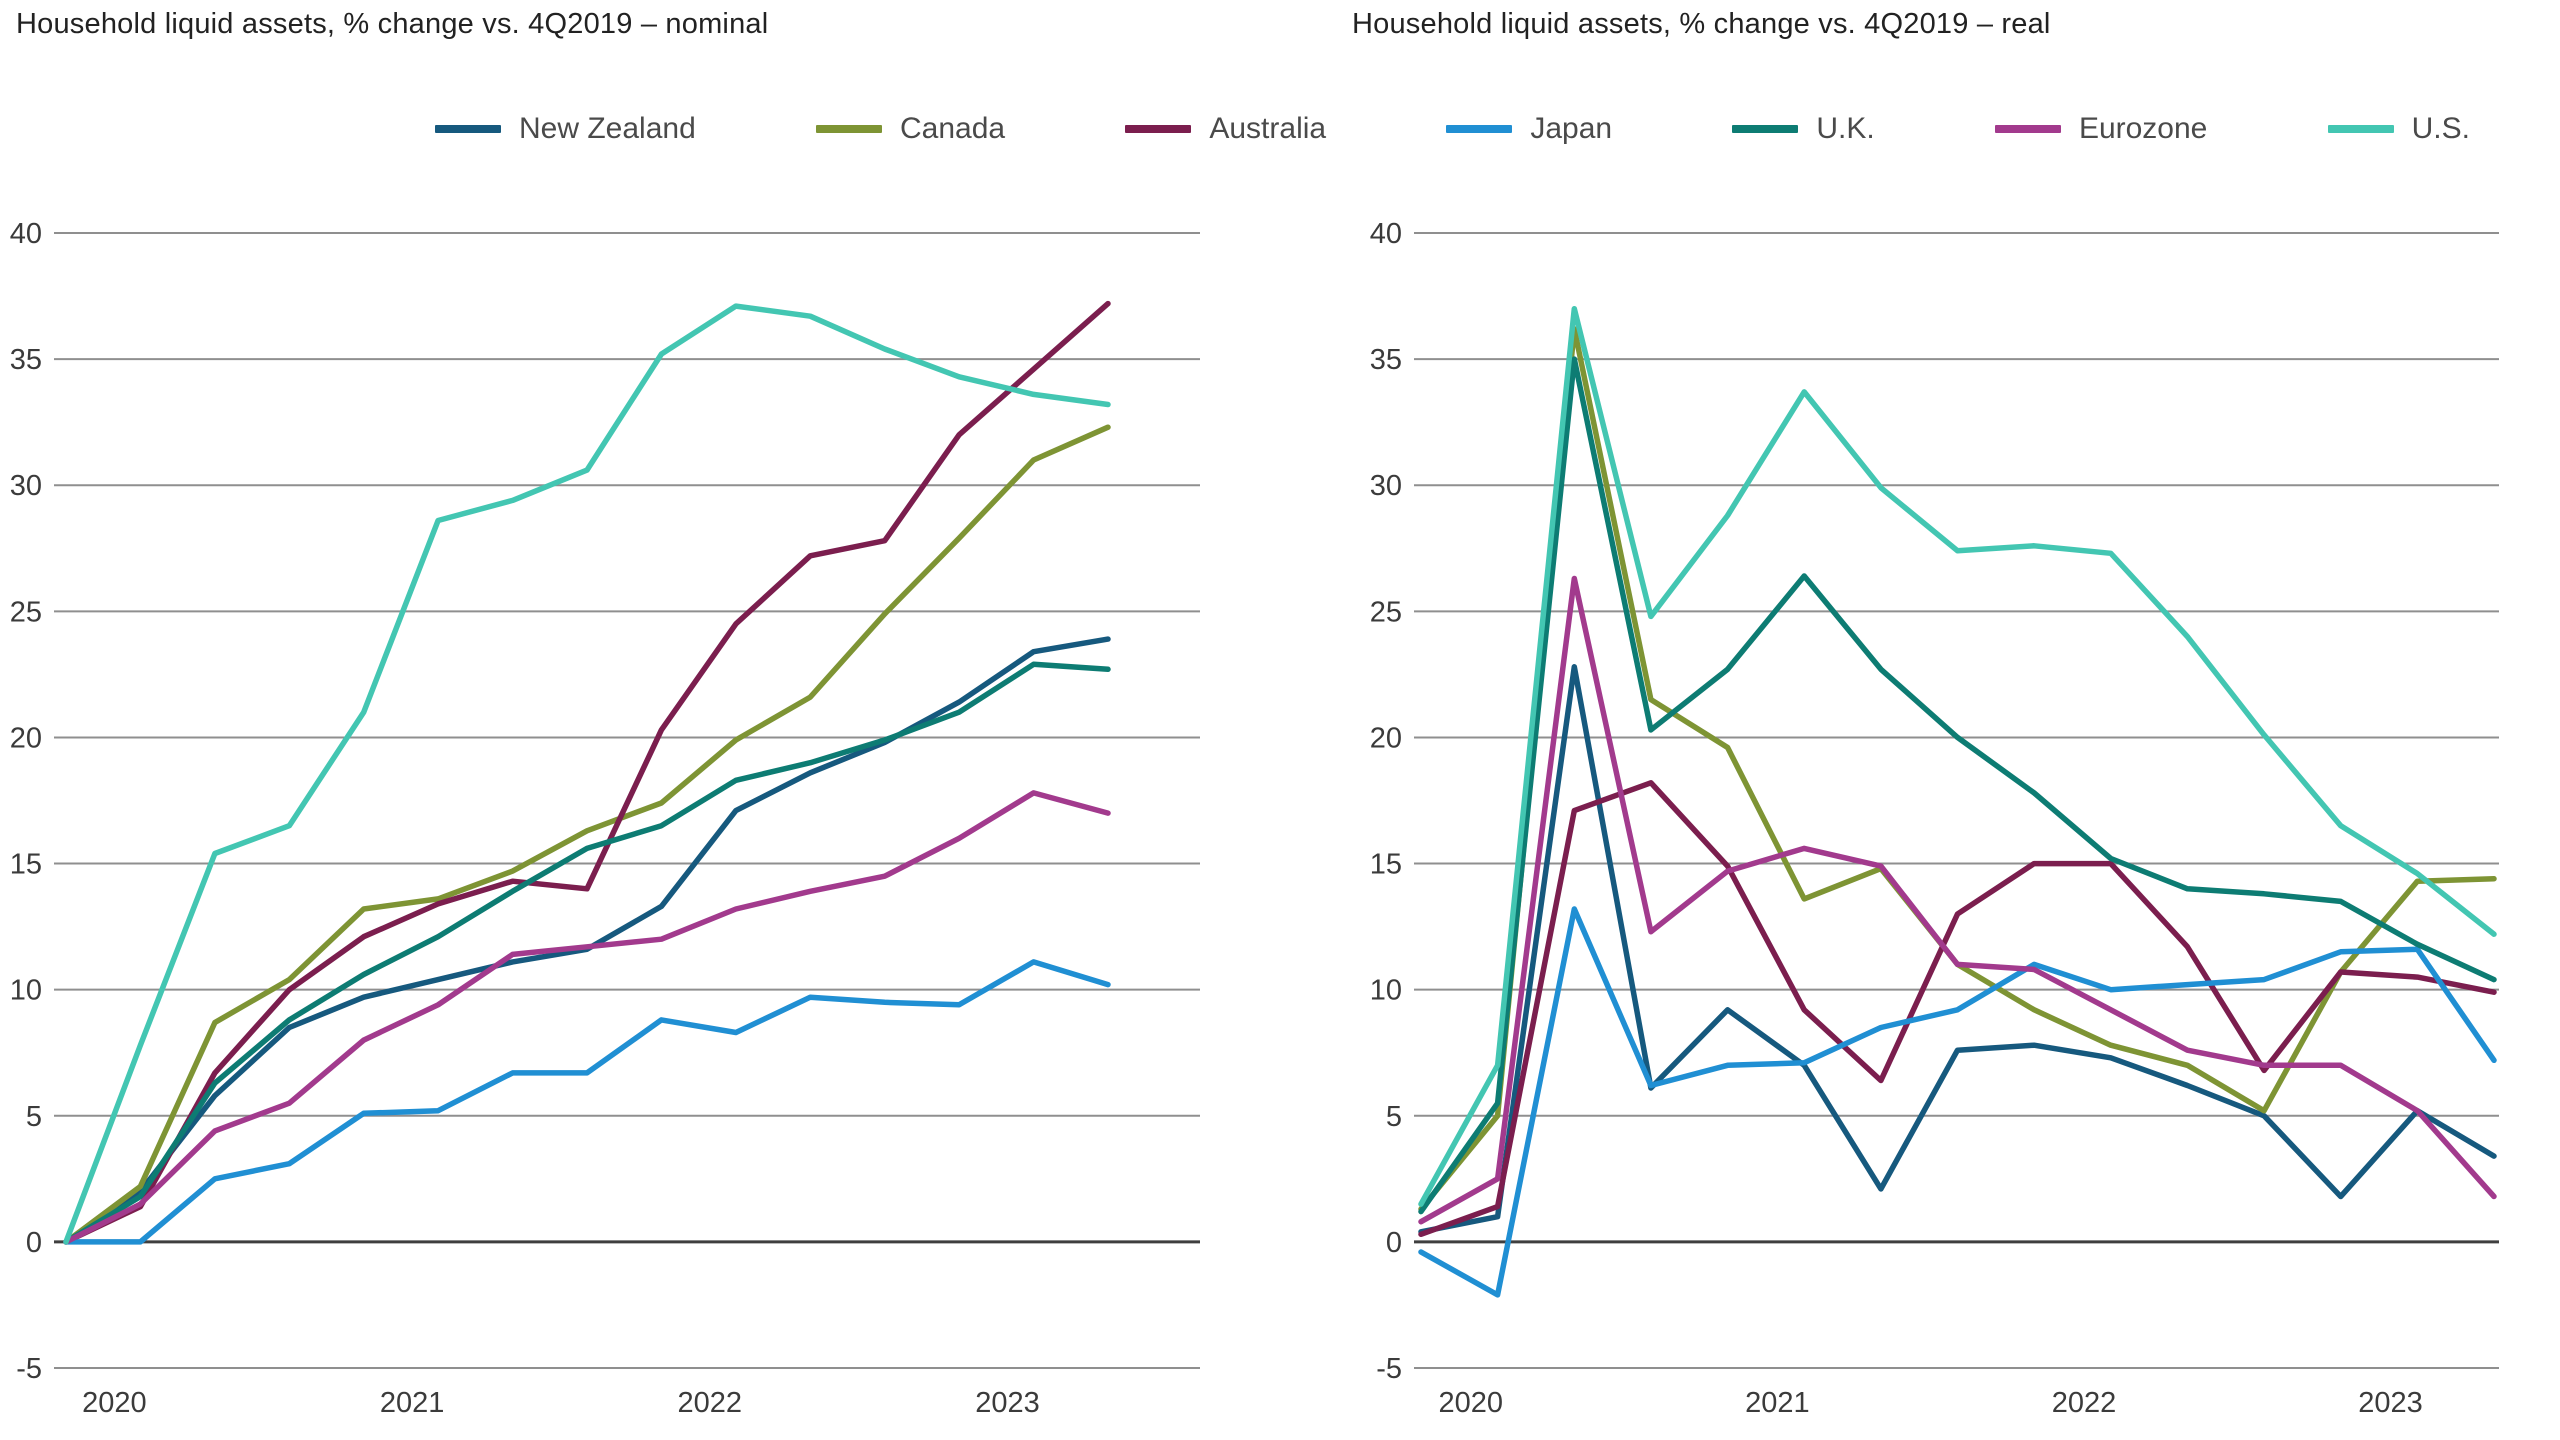 This screenshot has height=1440, width=2560. Describe the element at coordinates (587, 1102) in the screenshot. I see `series-line-japan-nominal` at that location.